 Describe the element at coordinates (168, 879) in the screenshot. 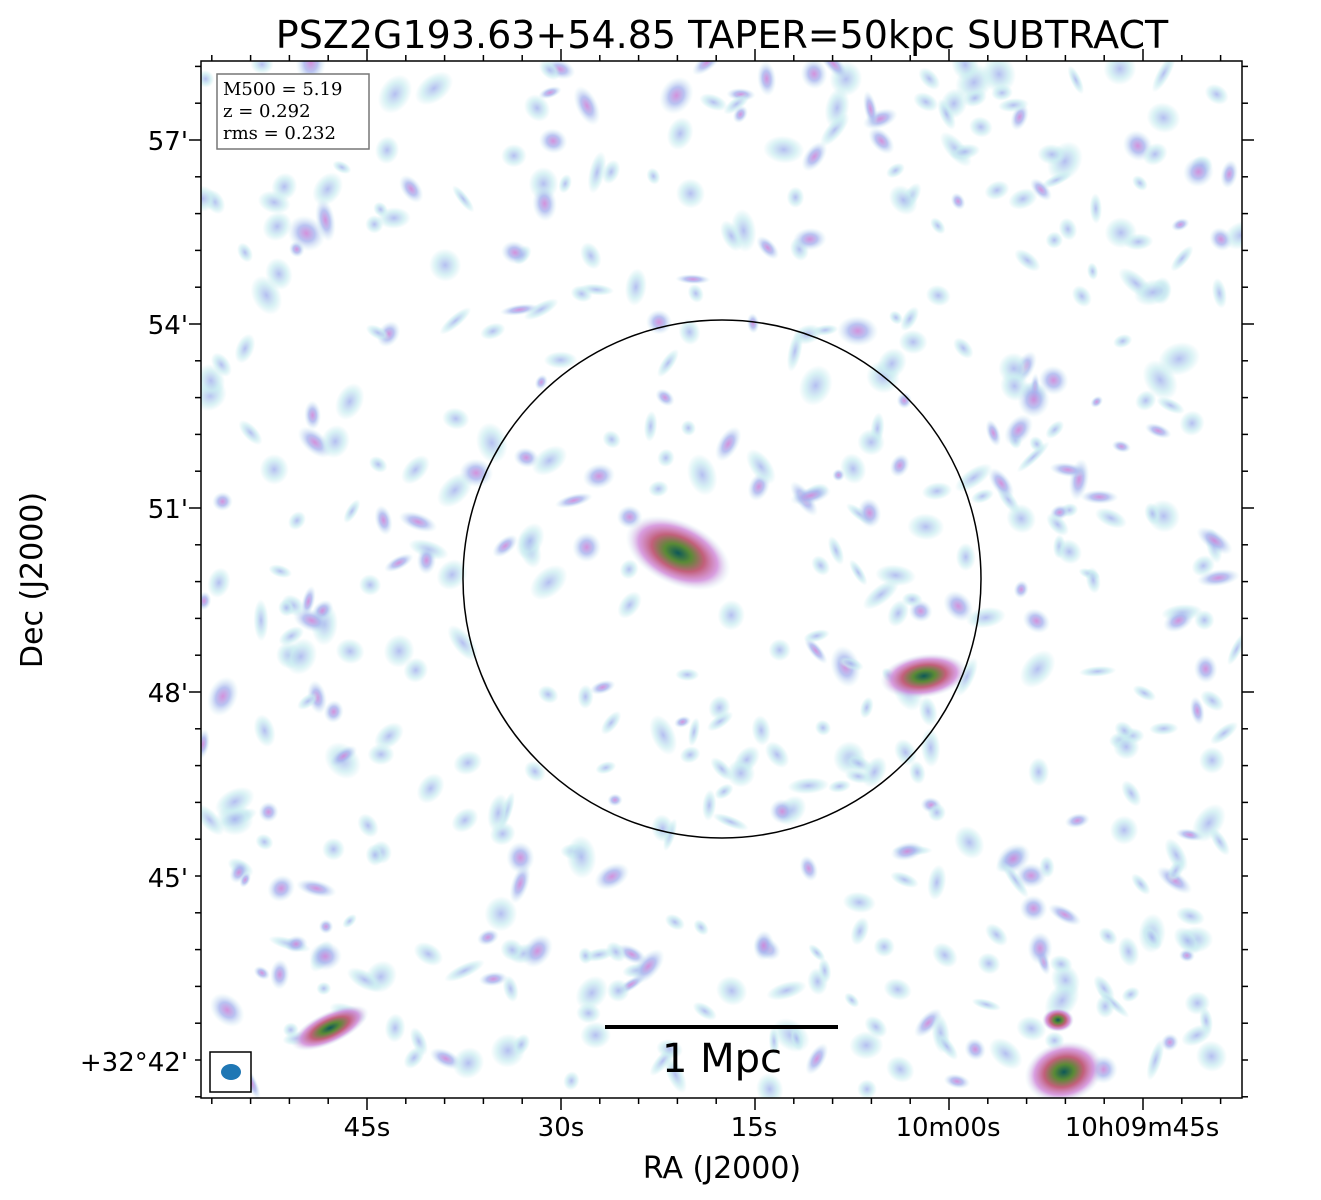

I see `y-tick-label: 45'` at that location.